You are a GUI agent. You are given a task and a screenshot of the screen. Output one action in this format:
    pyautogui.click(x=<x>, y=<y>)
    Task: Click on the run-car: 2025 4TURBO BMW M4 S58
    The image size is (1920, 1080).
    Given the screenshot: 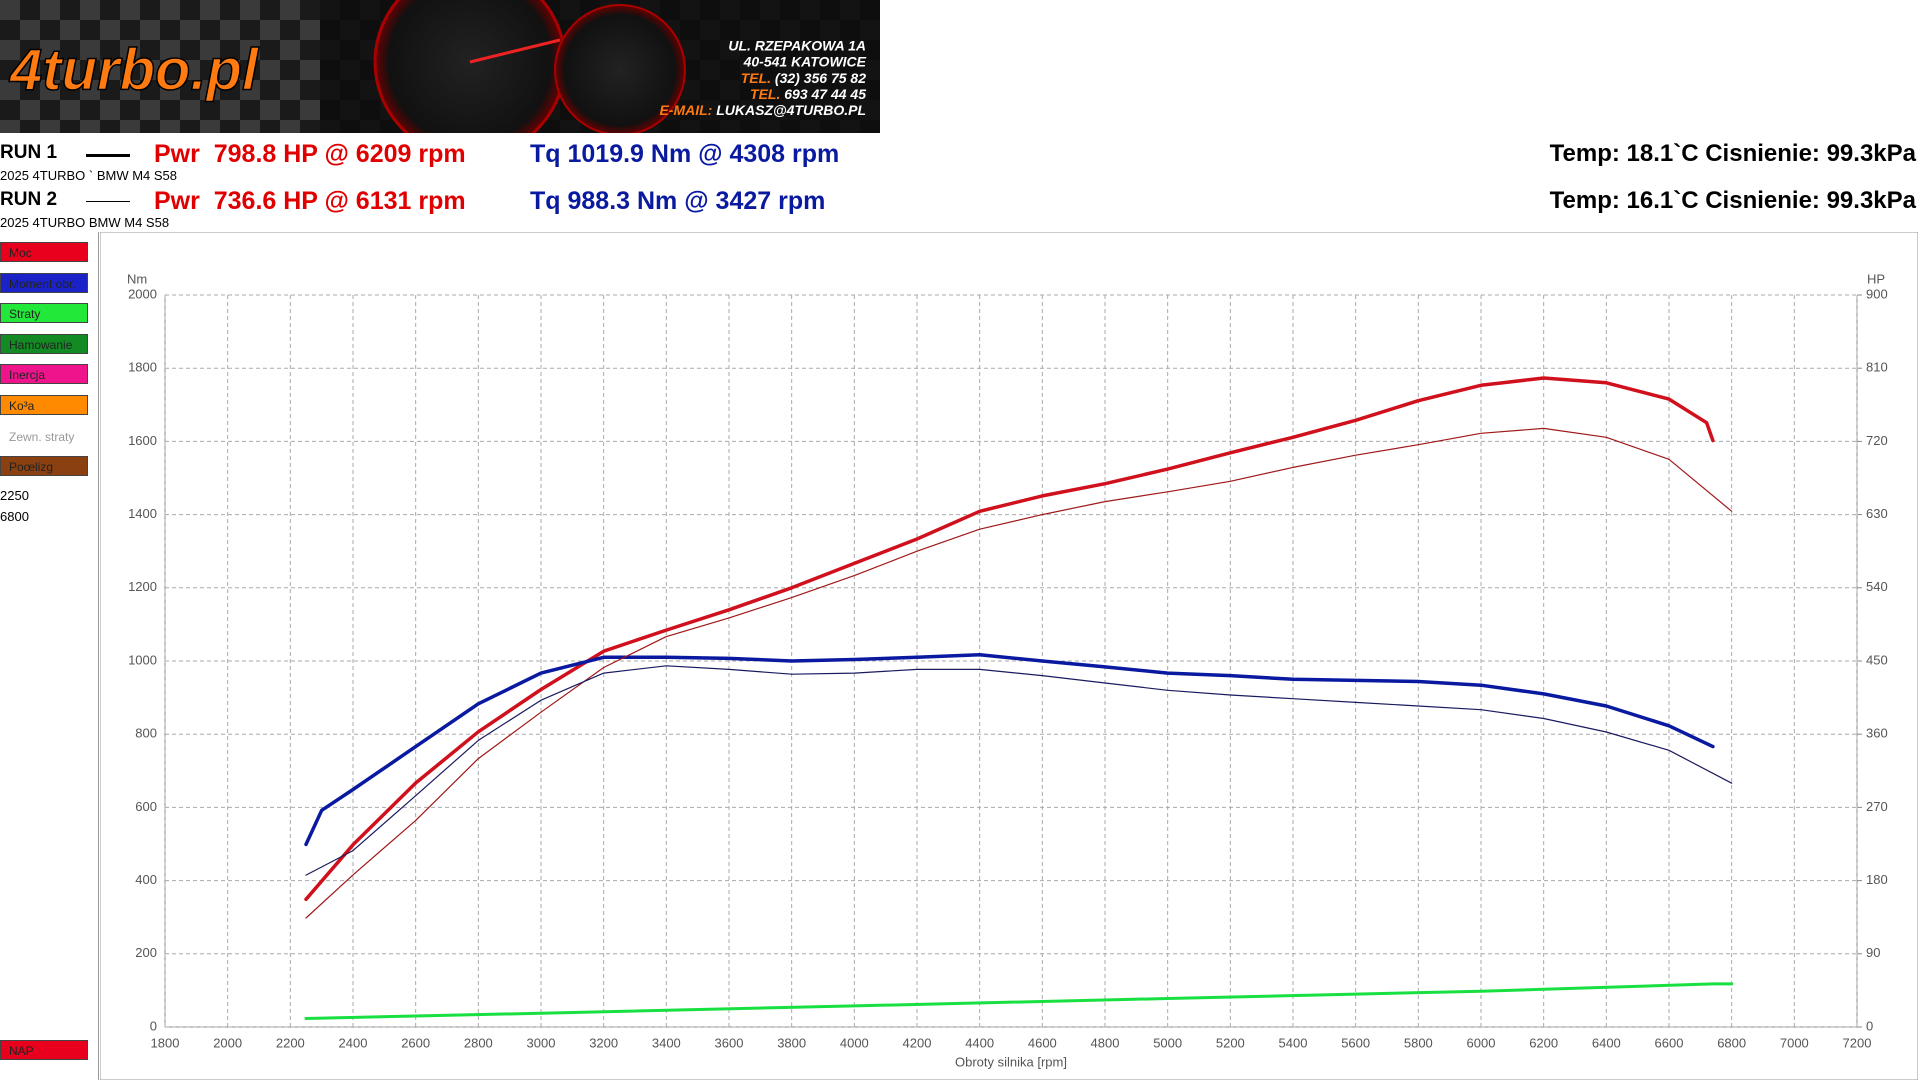 What is the action you would take?
    pyautogui.click(x=85, y=222)
    